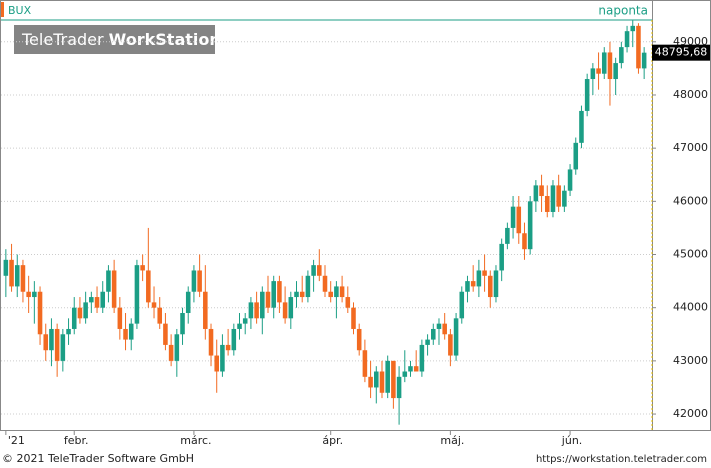 The height and width of the screenshot is (468, 711). I want to click on copyright: © 2021 TeleTrader Software GmbH, so click(98, 458).